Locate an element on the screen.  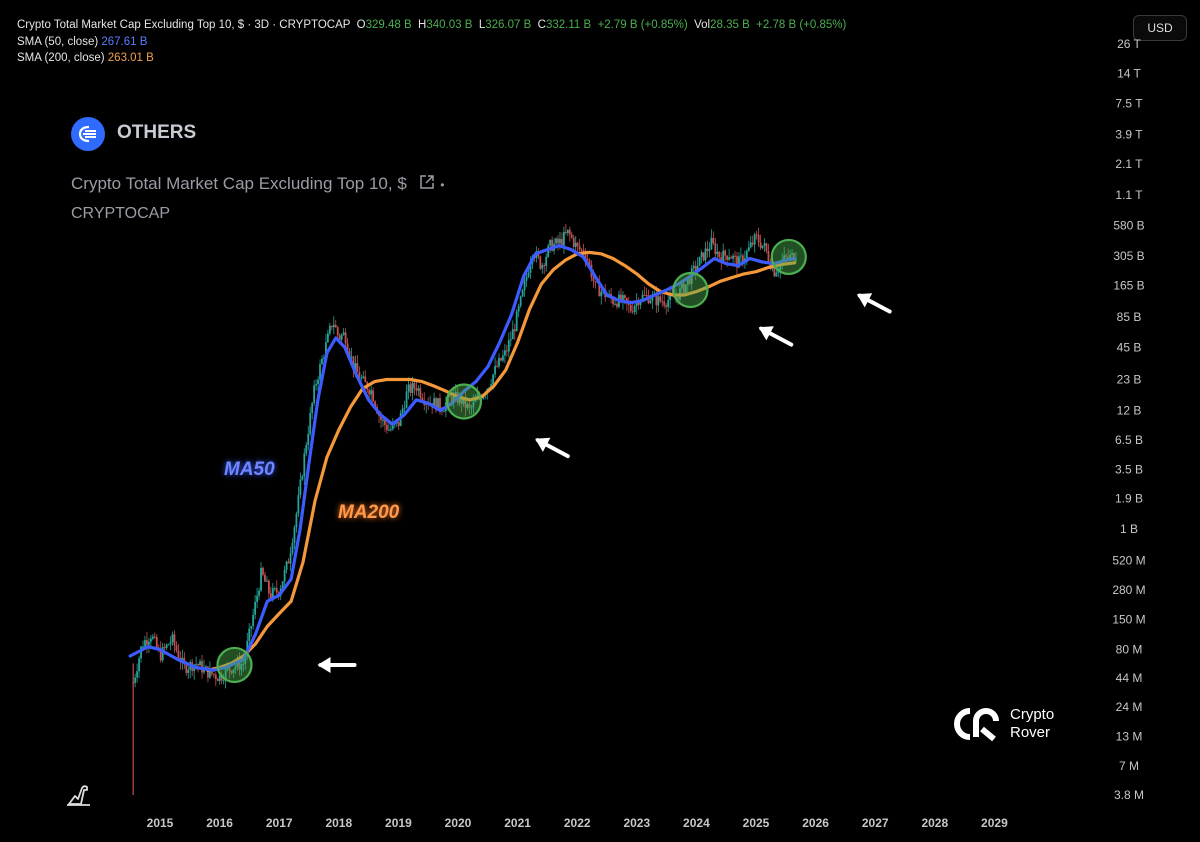
y-tick-label: 13 M is located at coordinates (1129, 736).